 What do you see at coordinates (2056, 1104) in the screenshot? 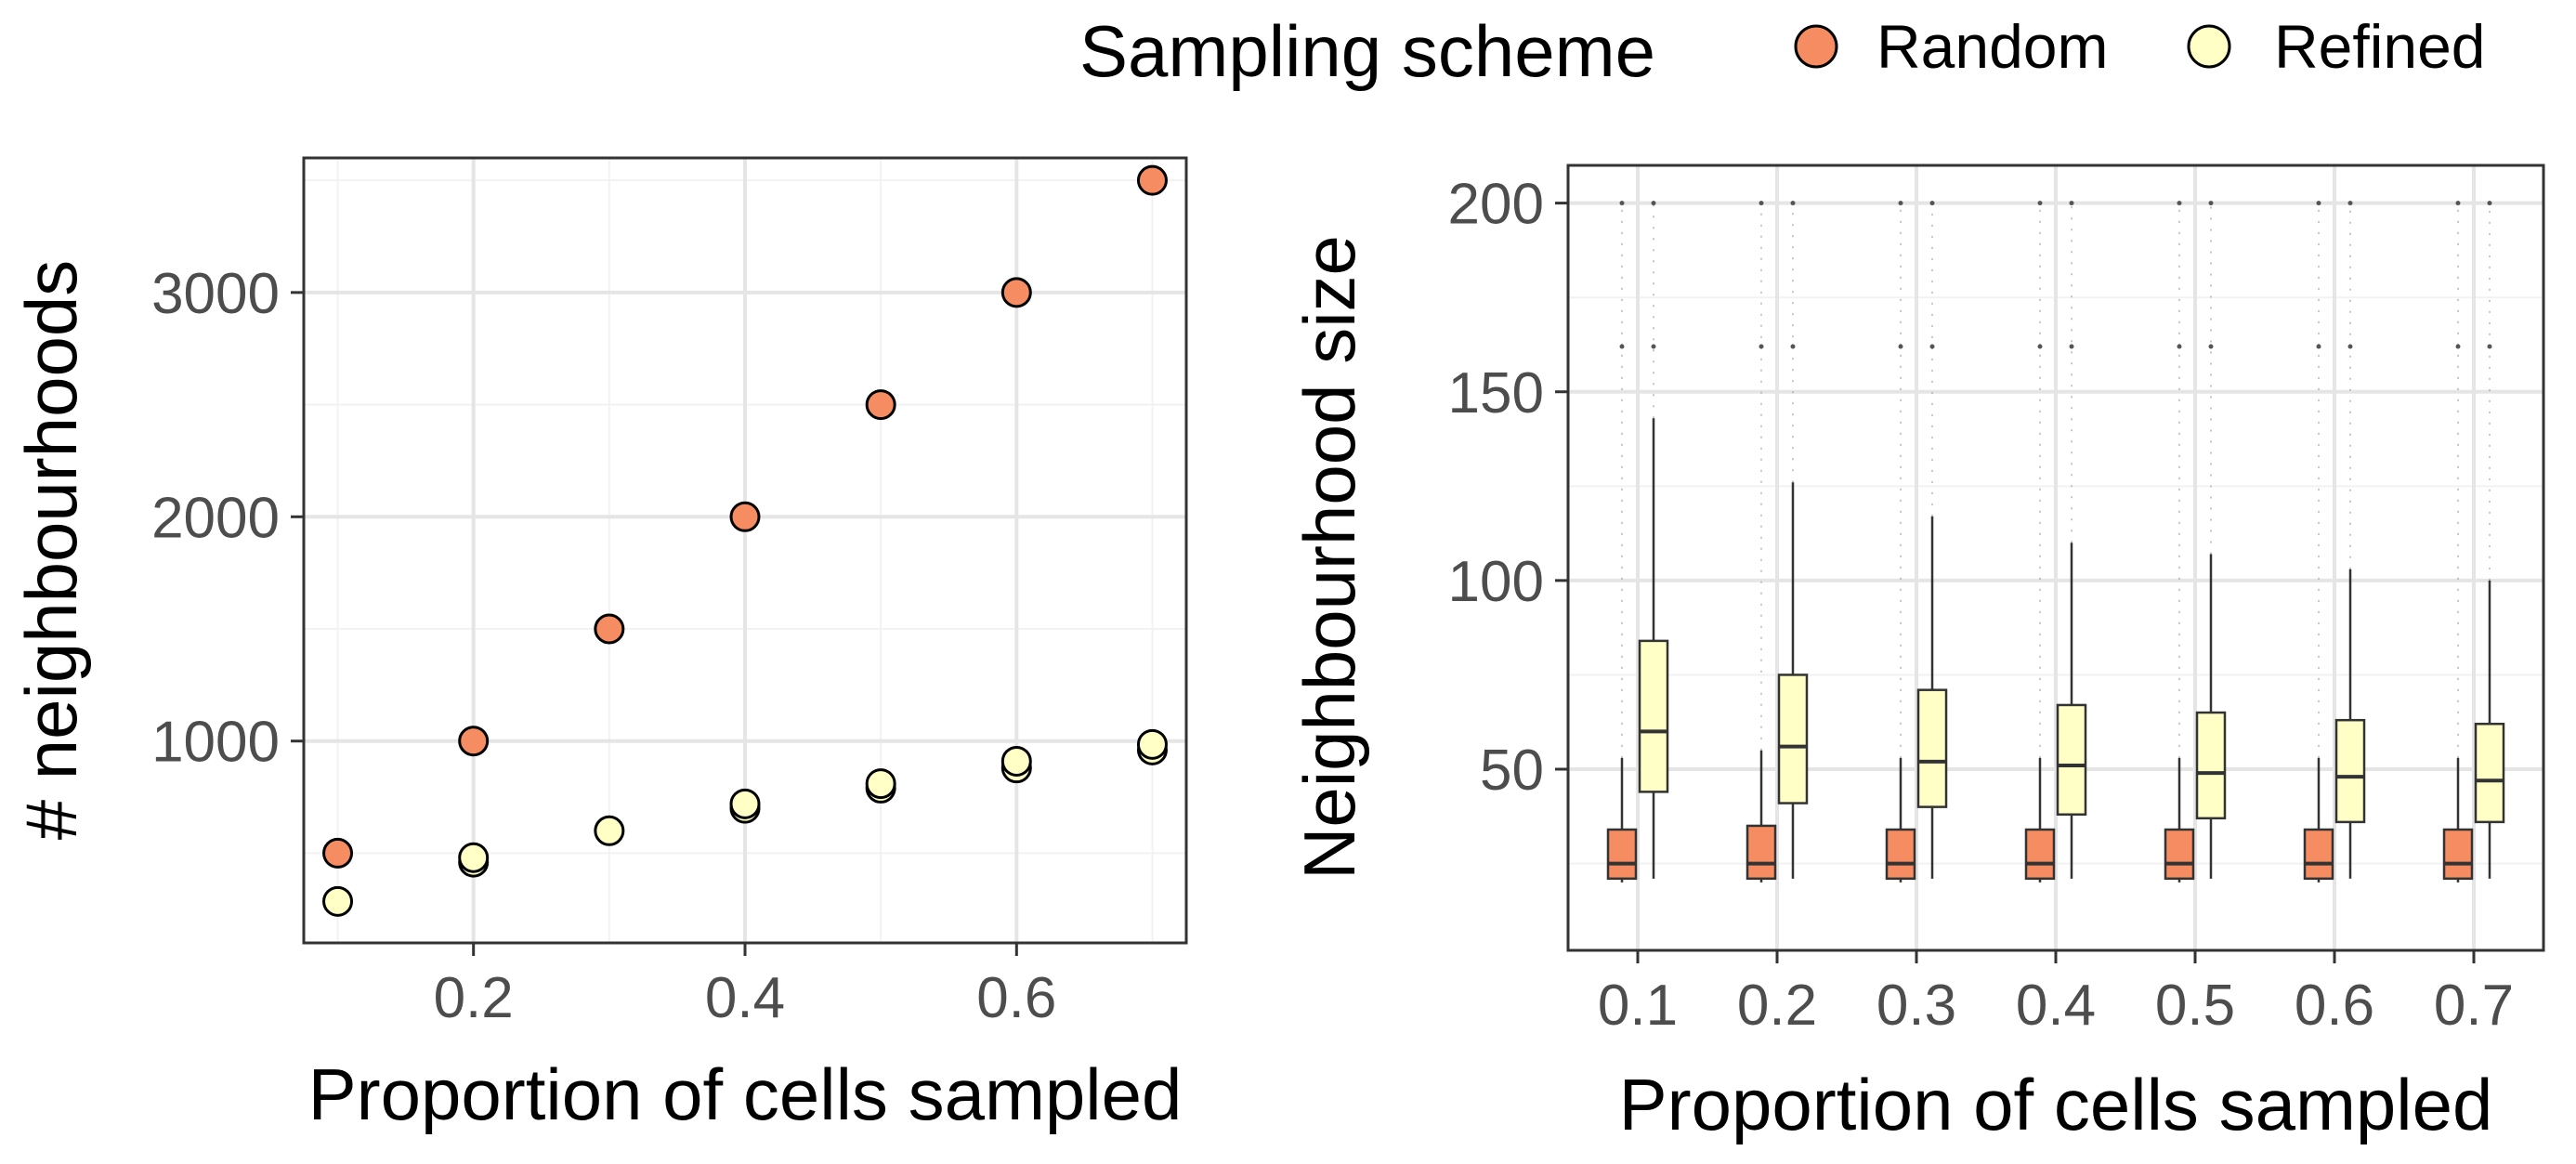
I see `boxplot-x-axis-title: Proportion of cells sampled` at bounding box center [2056, 1104].